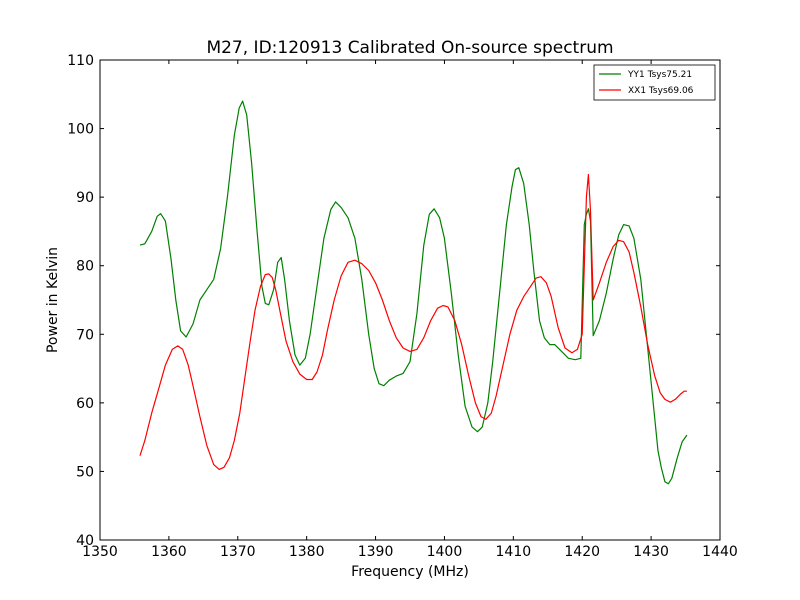 The height and width of the screenshot is (600, 800). Describe the element at coordinates (410, 572) in the screenshot. I see `x-axis-label: Frequency (MHz)` at that location.